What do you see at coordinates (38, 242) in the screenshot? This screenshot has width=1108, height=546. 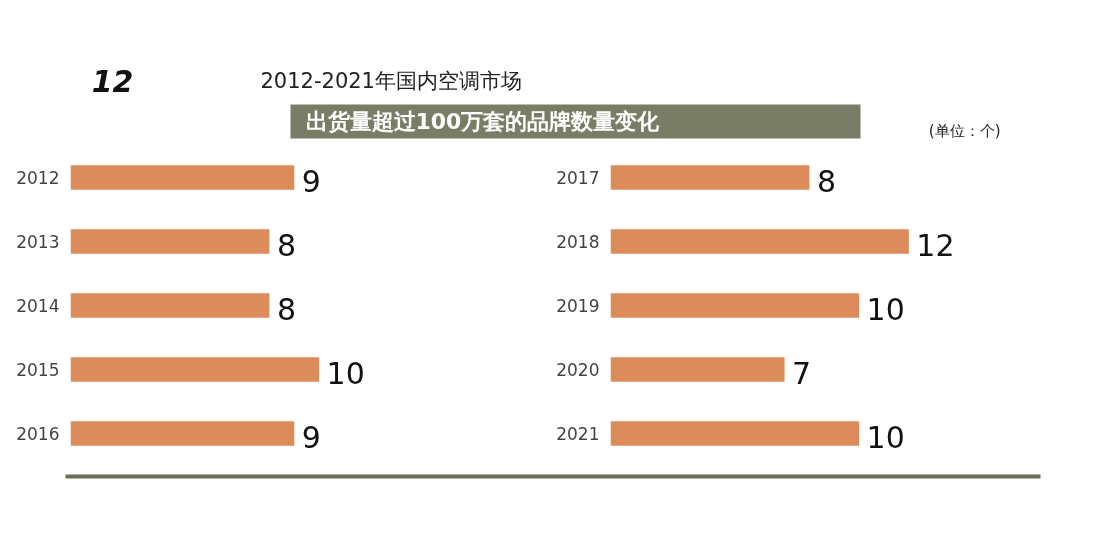 I see `y-tick-label: 2013` at bounding box center [38, 242].